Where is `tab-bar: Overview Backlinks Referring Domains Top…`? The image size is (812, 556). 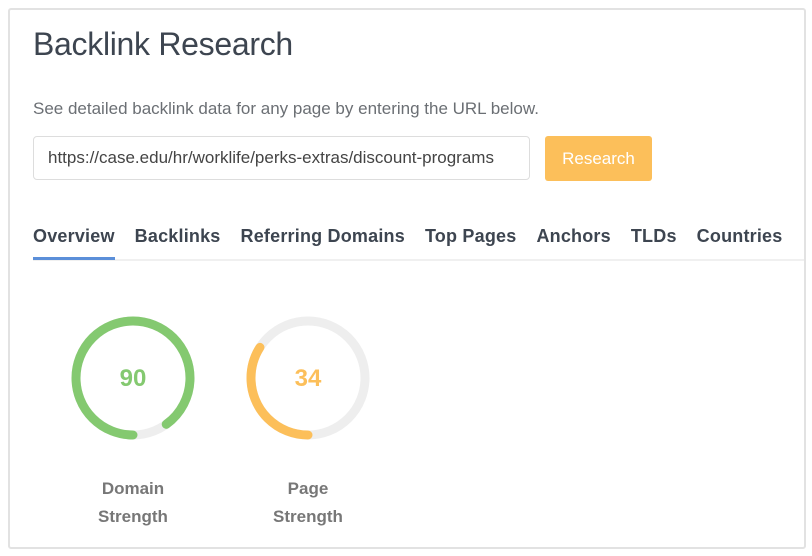 tab-bar: Overview Backlinks Referring Domains Top… is located at coordinates (418, 241).